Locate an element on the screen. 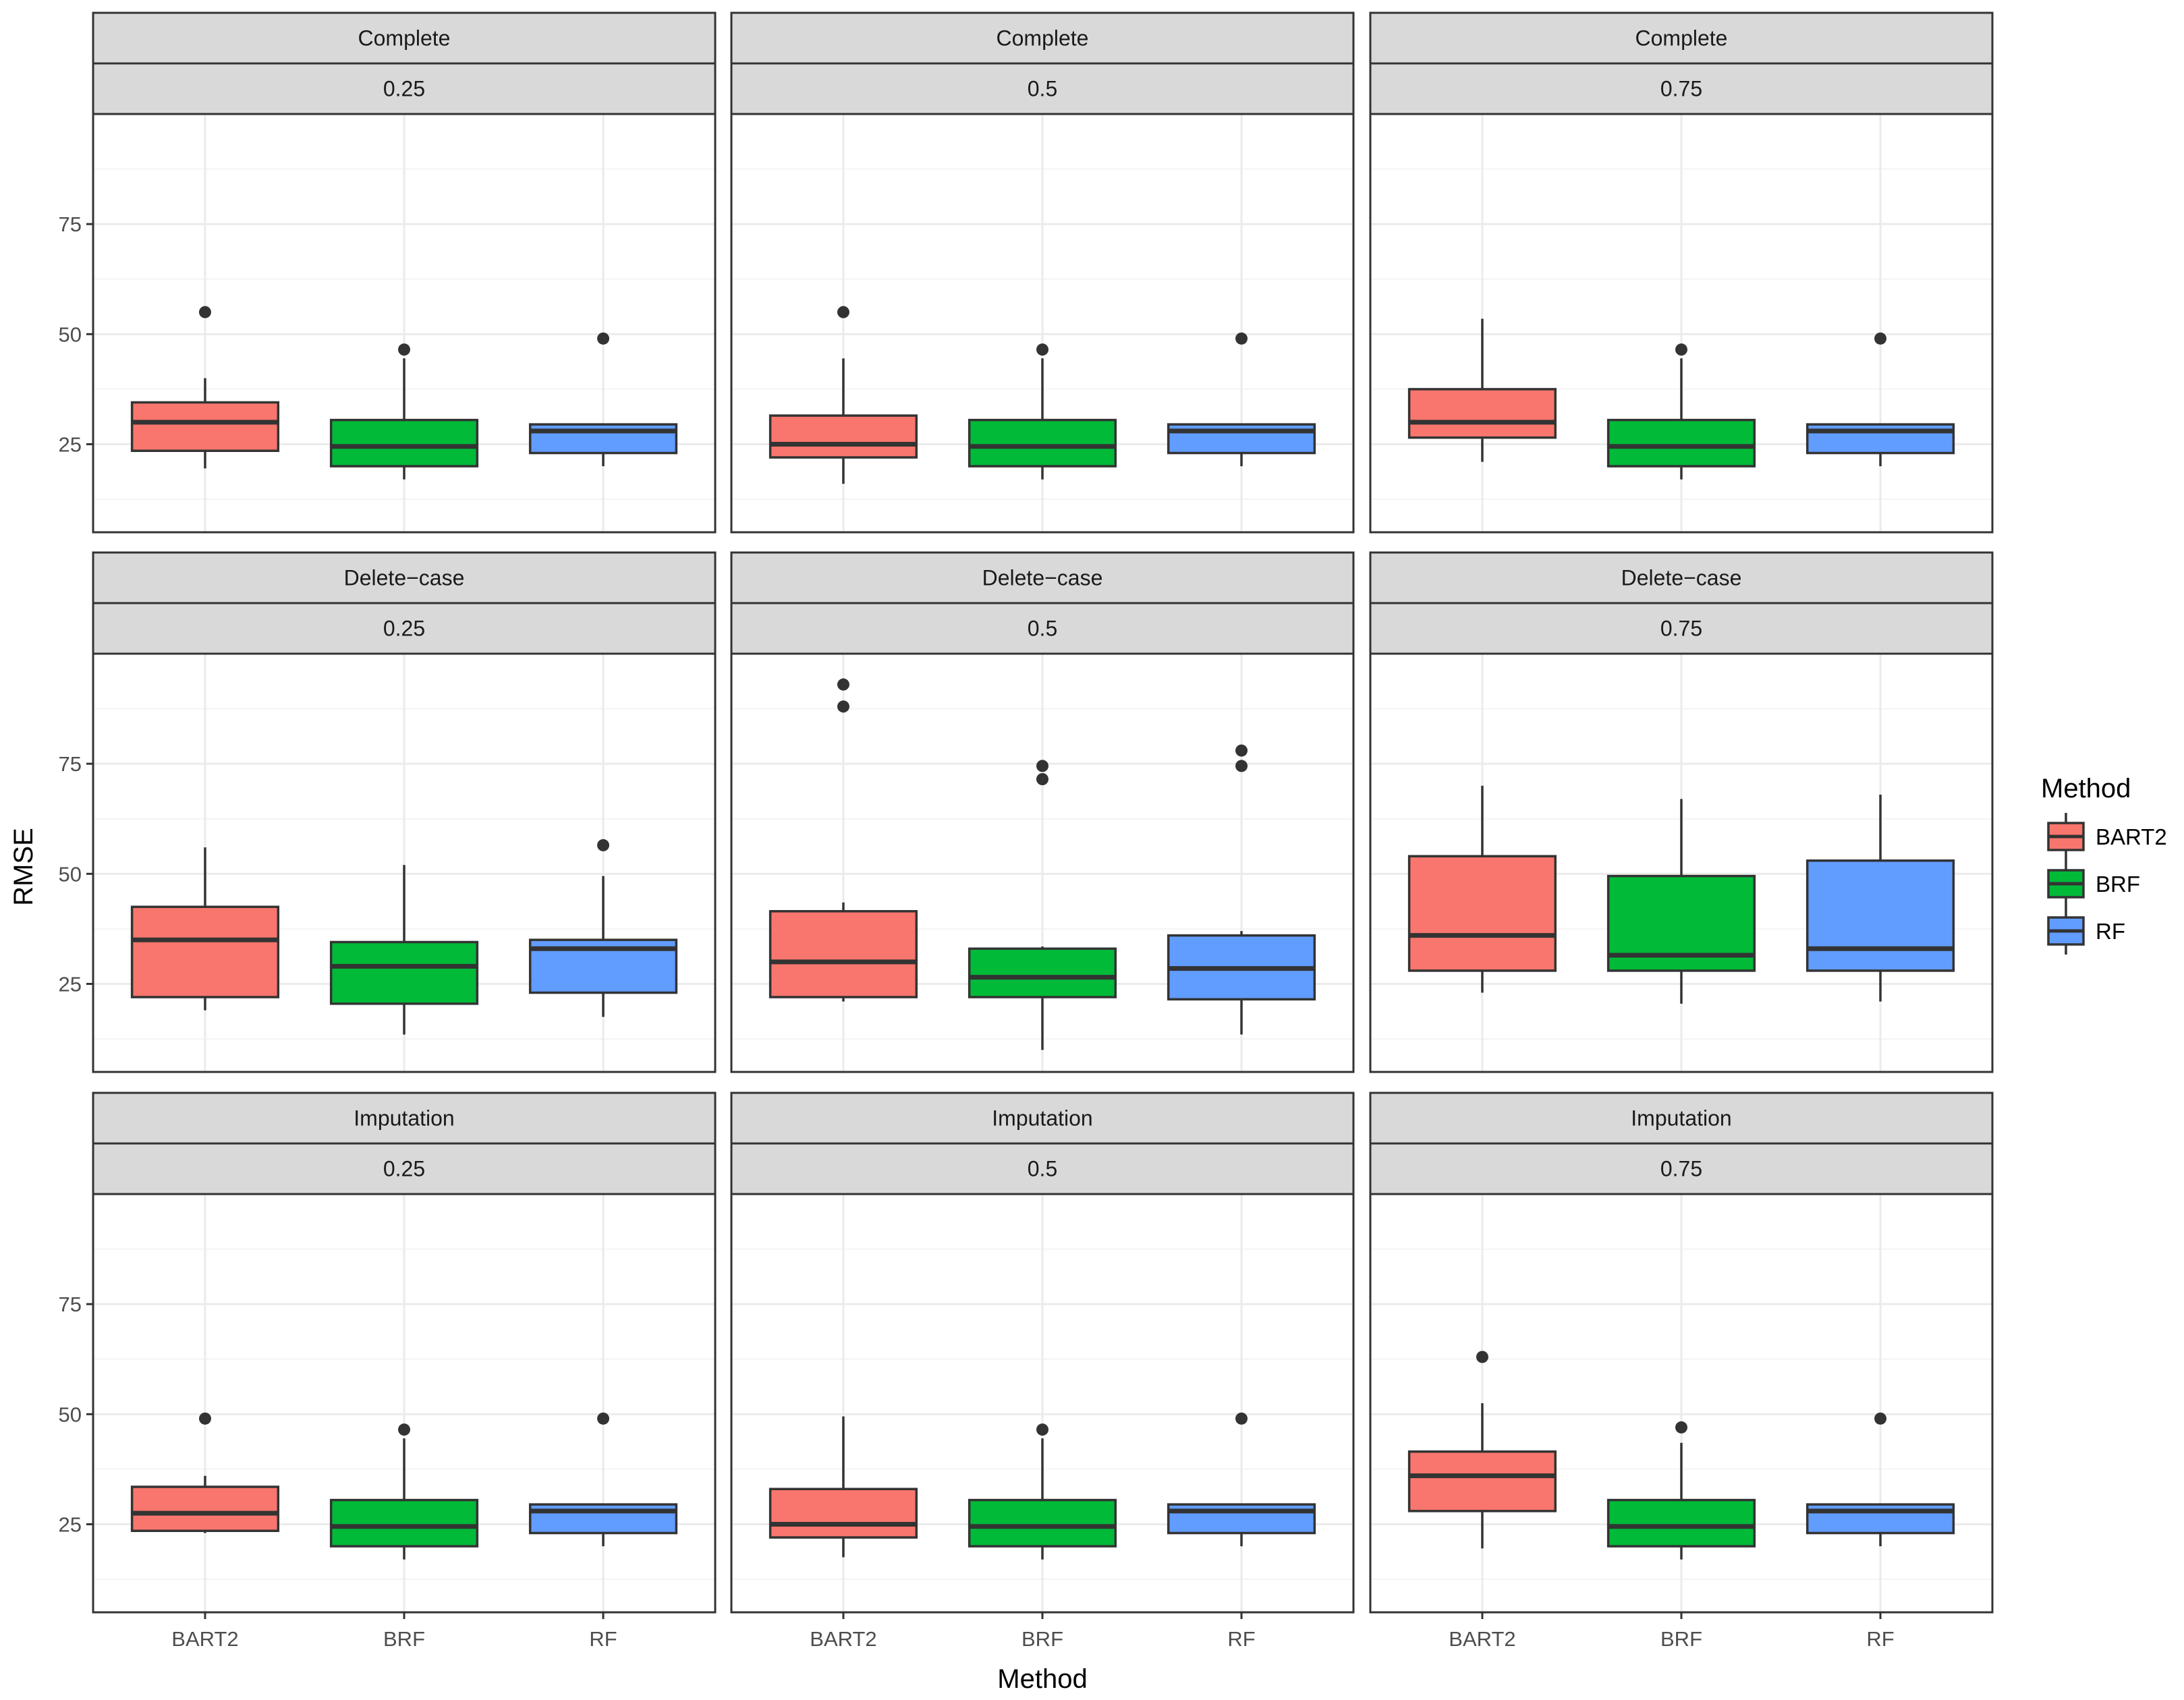  facet-panel: Complete 0.25 25 50 75 is located at coordinates (388, 272).